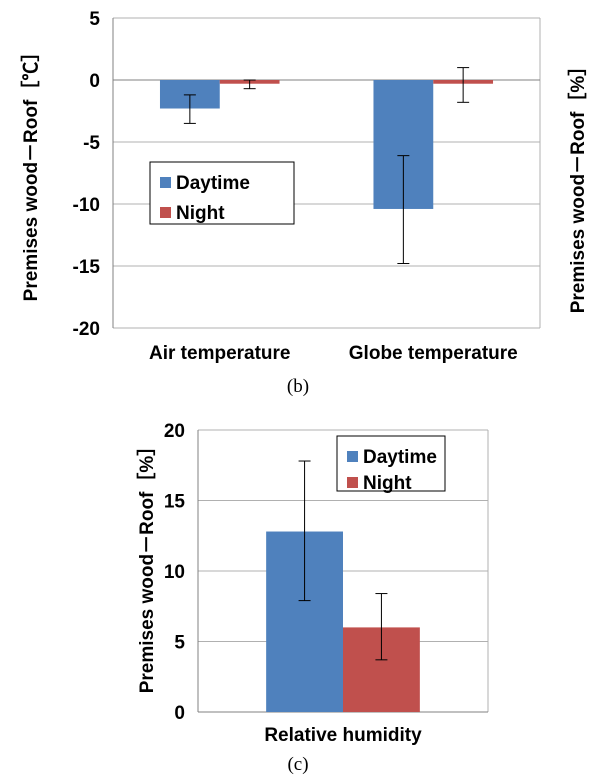  Describe the element at coordinates (333, 353) in the screenshot. I see `b-category-labels: Air temperature Globe temperature` at that location.